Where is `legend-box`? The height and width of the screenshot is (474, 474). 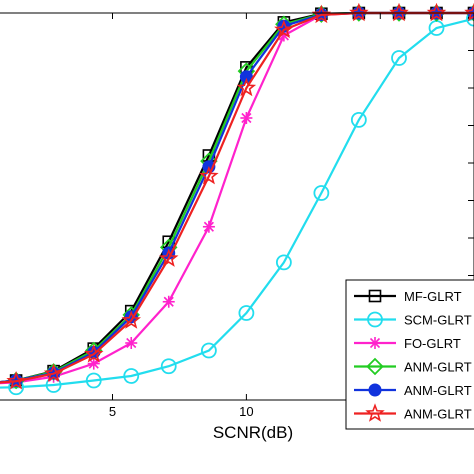 legend-box is located at coordinates (409, 354).